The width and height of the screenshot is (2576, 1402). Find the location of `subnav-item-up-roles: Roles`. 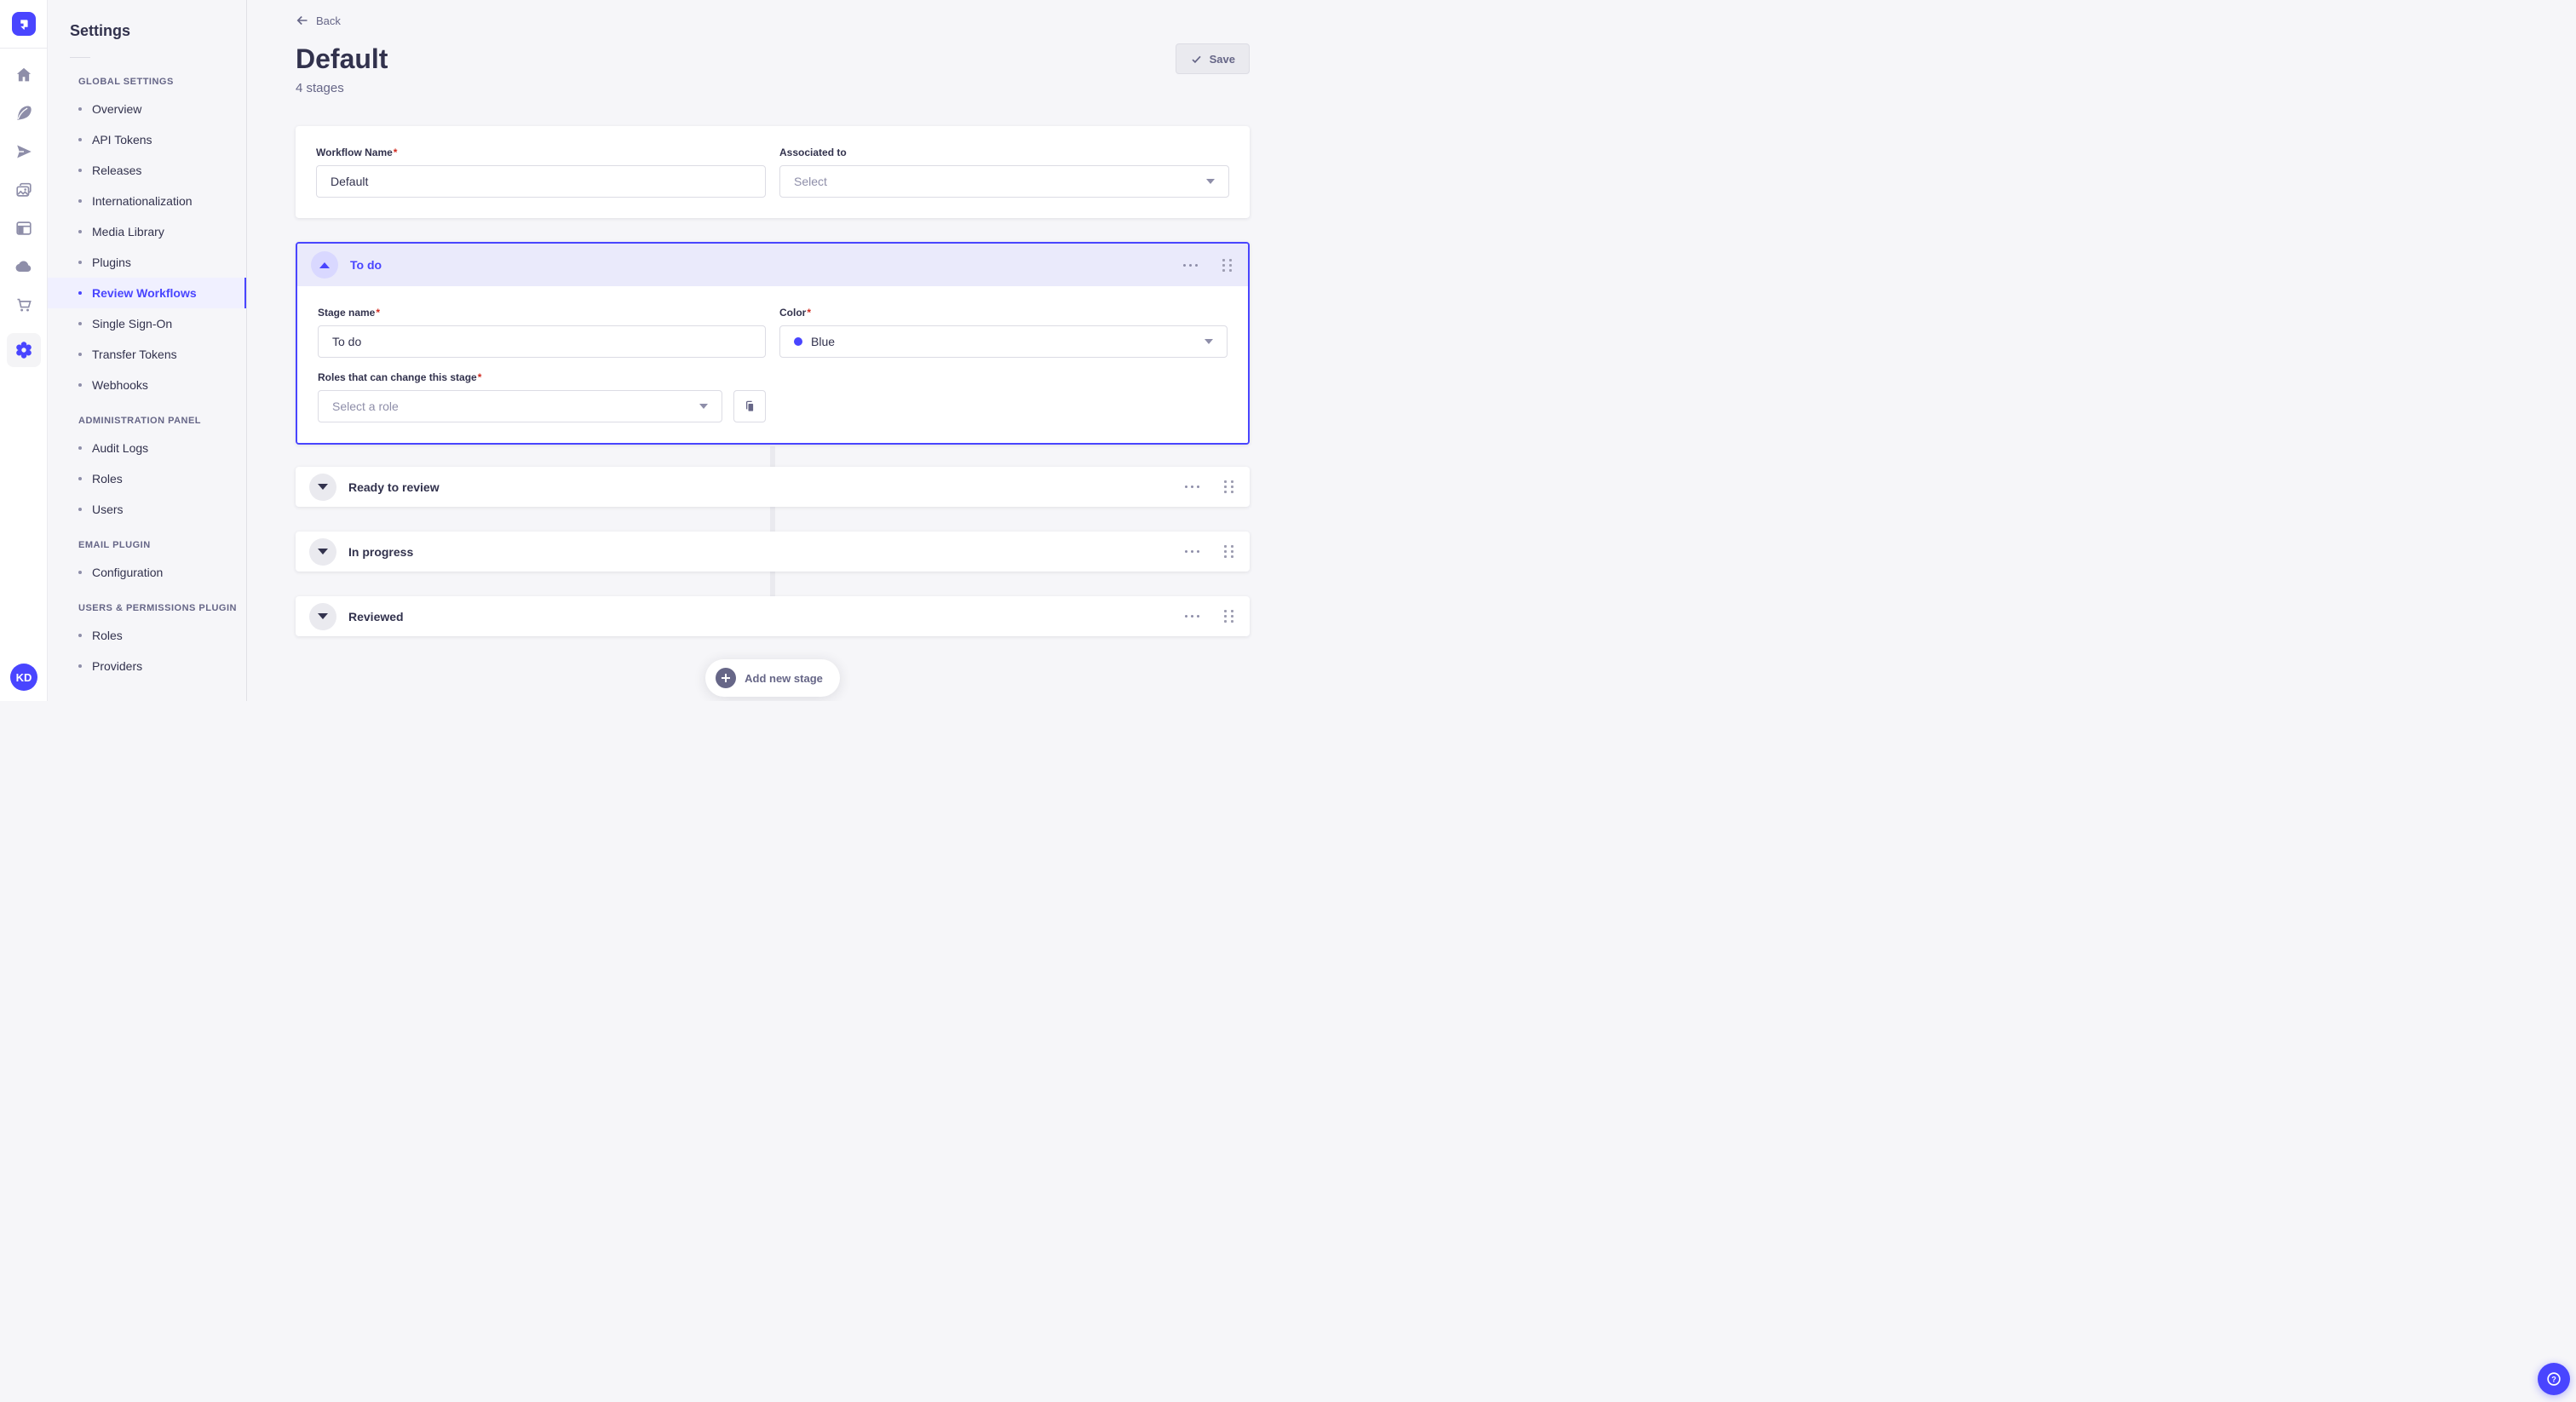

subnav-item-up-roles: Roles is located at coordinates (147, 635).